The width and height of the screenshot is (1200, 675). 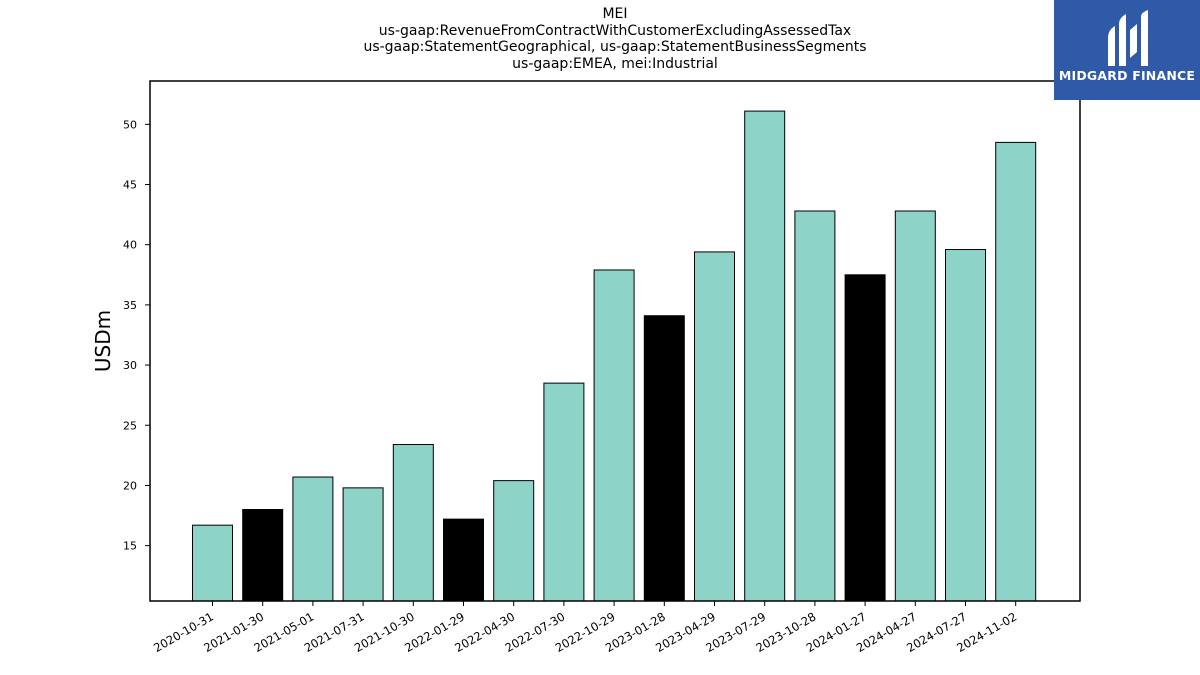 What do you see at coordinates (1128, 38) in the screenshot?
I see `logo-mark-icon` at bounding box center [1128, 38].